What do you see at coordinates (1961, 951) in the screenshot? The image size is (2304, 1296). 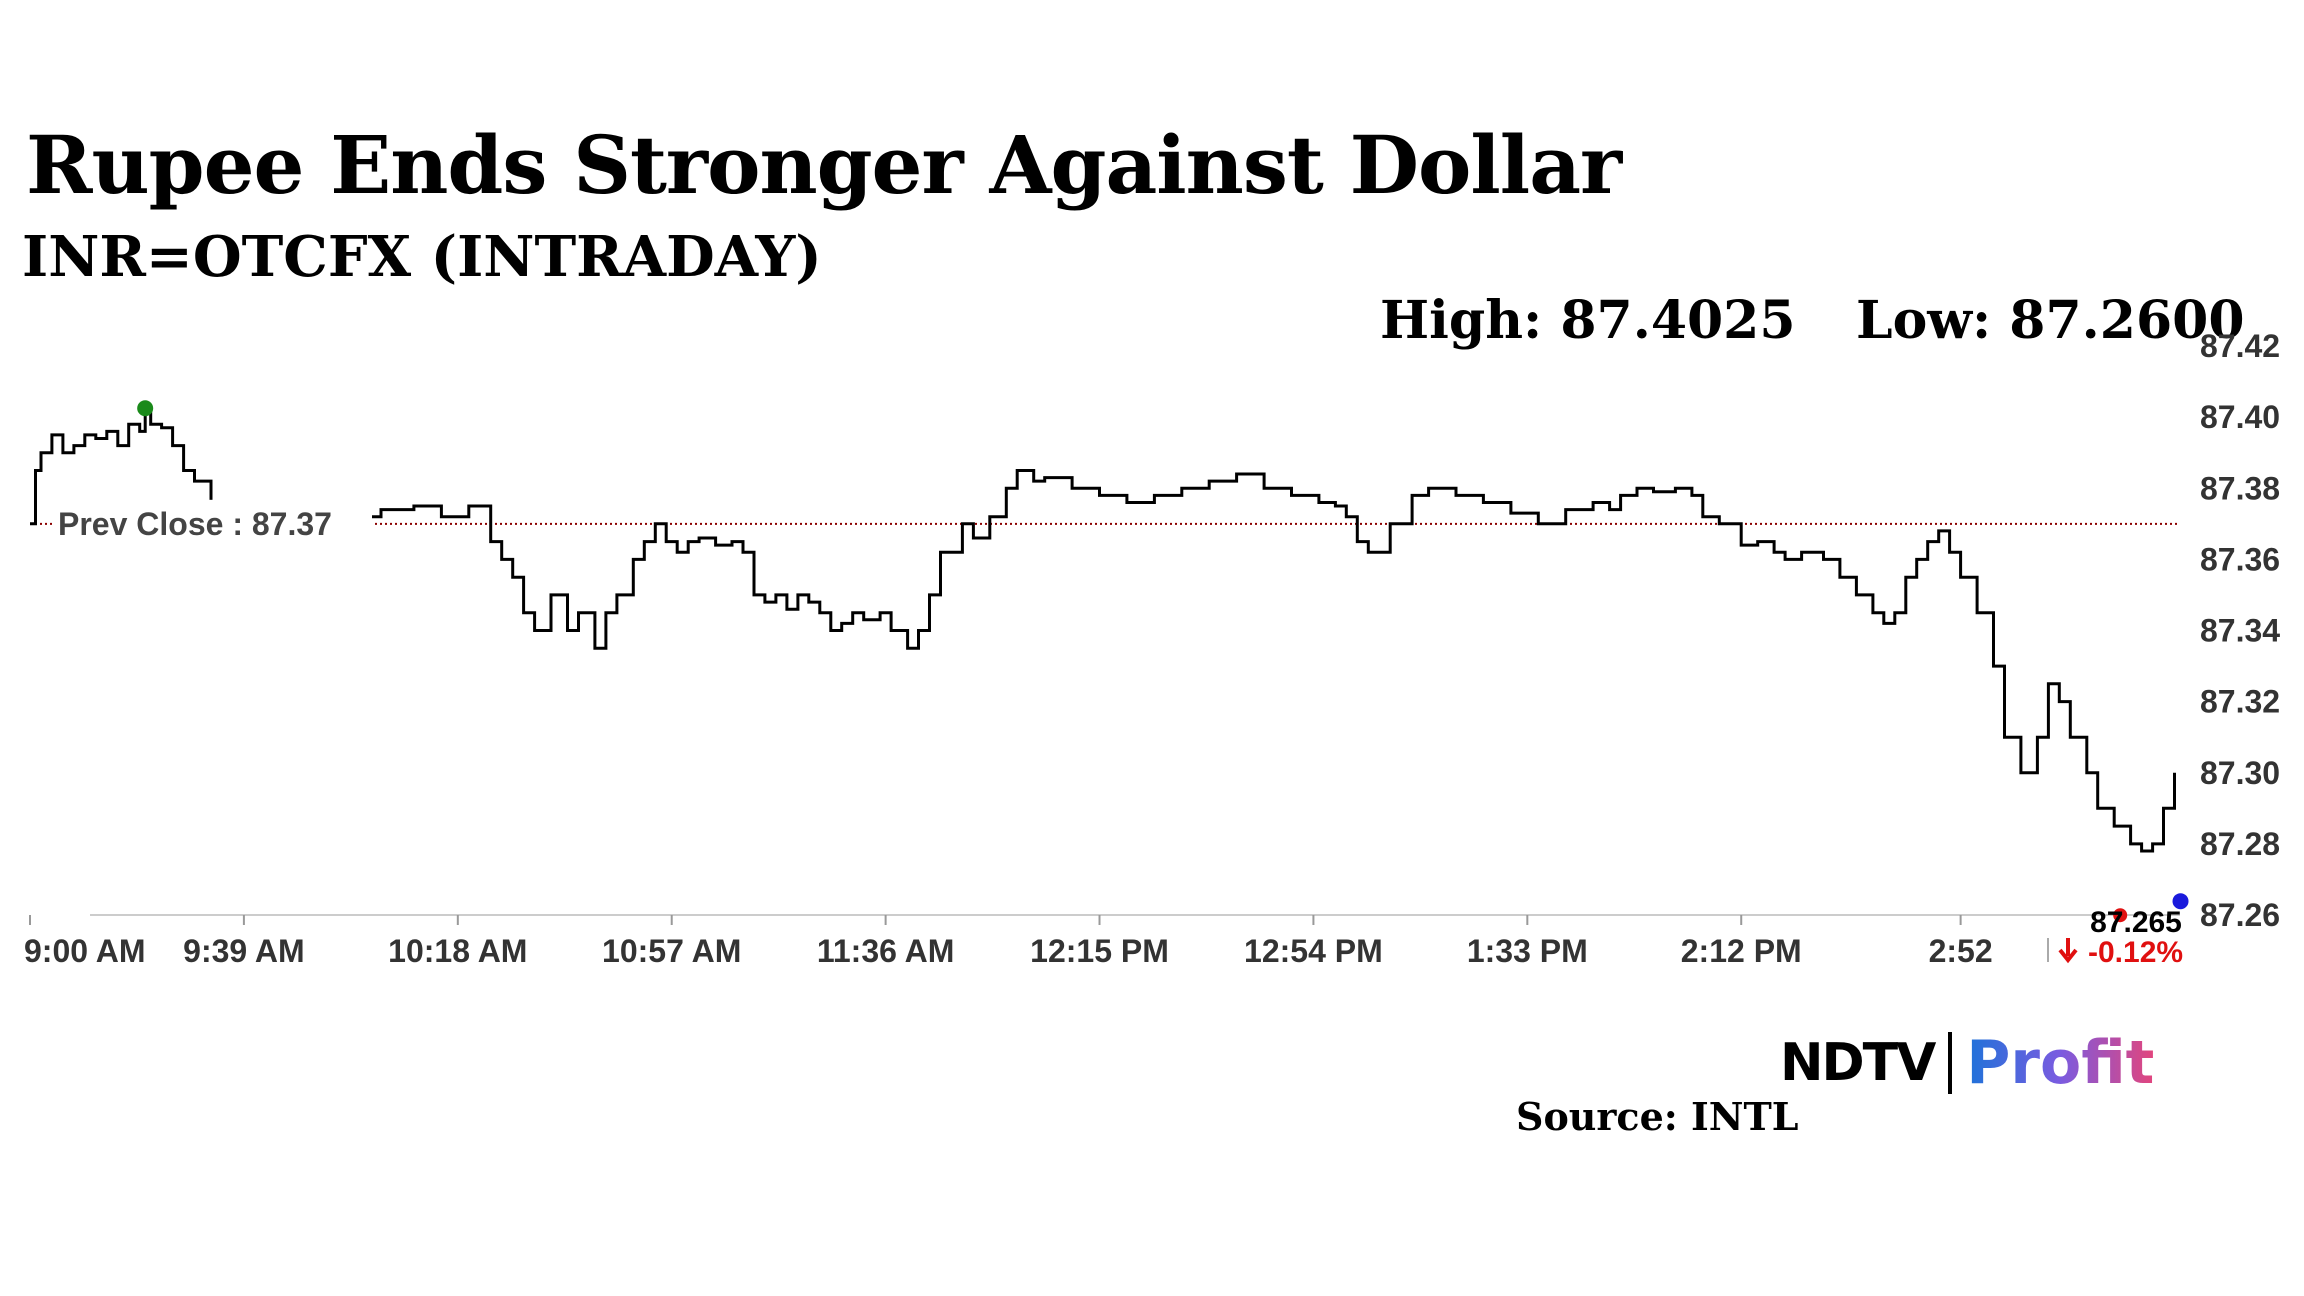 I see `x-tick-label: 2:52` at bounding box center [1961, 951].